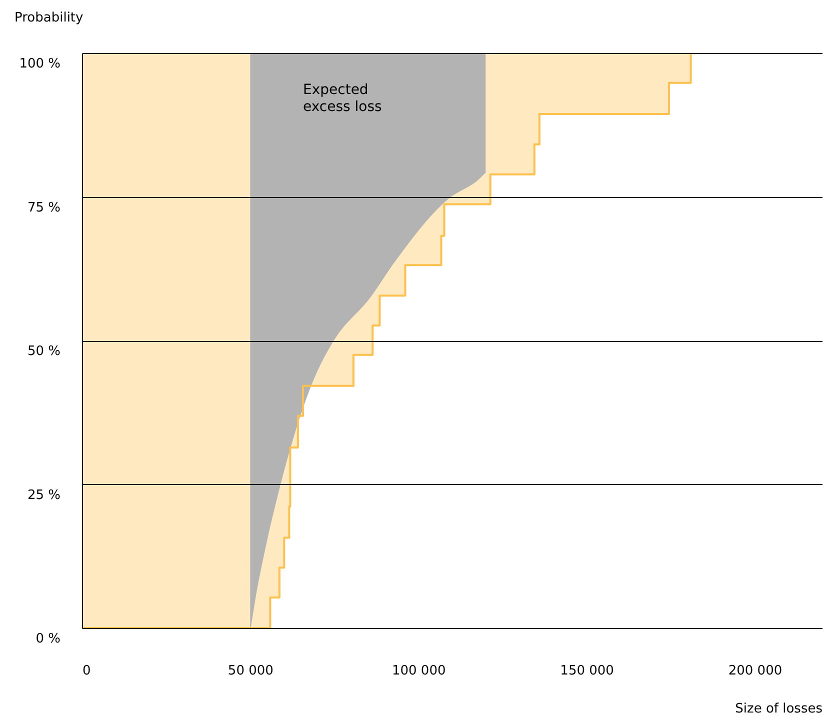 This screenshot has height=720, width=835. I want to click on x-tick-label: 100 000, so click(419, 671).